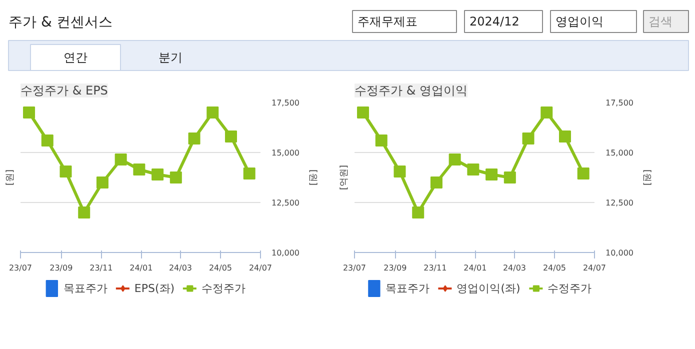 The height and width of the screenshot is (349, 695). Describe the element at coordinates (488, 288) in the screenshot. I see `legend-label: 영업이익(좌)` at that location.